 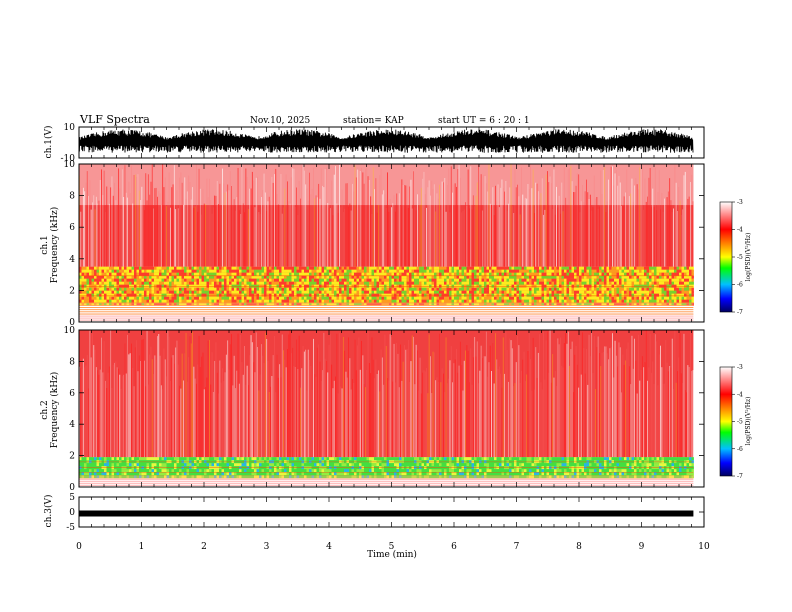 I want to click on ch2-colorbar-tick-label: -3, so click(x=740, y=367).